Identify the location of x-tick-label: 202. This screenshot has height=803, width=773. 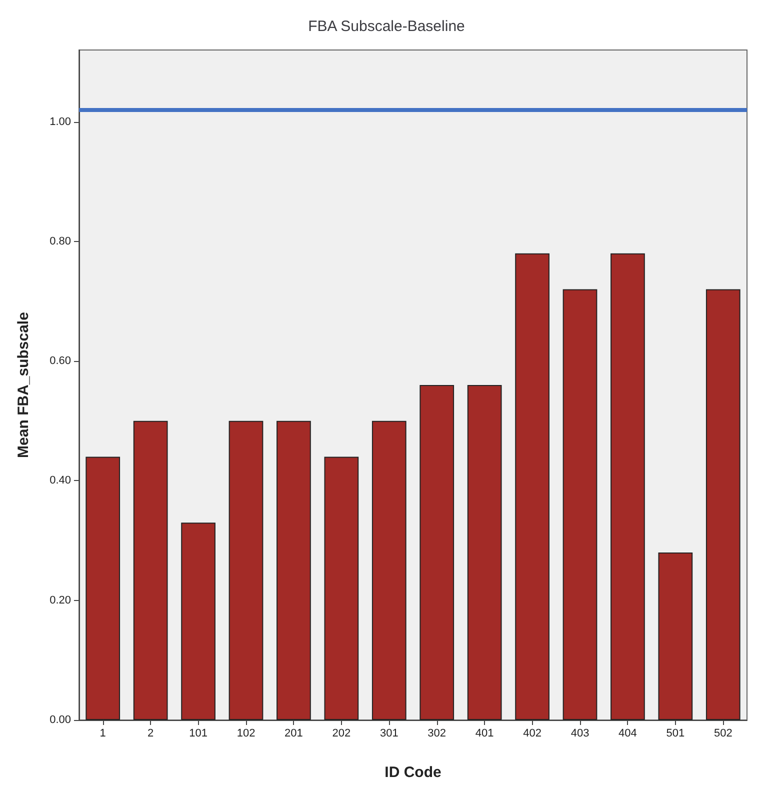
(341, 734).